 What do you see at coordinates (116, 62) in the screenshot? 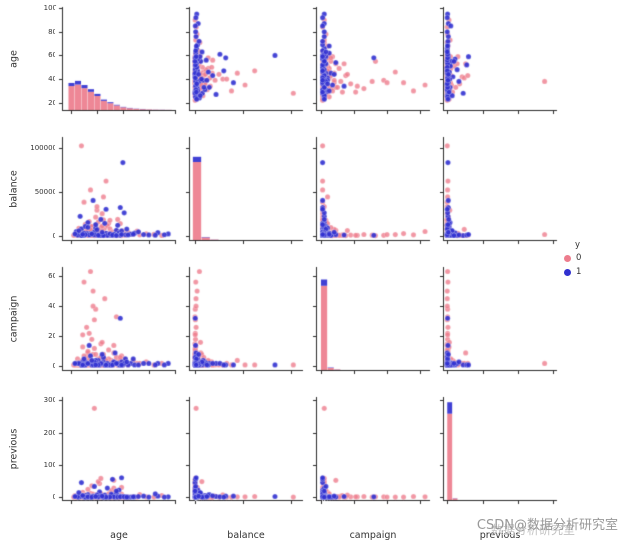
I see `panel-hist-age` at bounding box center [116, 62].